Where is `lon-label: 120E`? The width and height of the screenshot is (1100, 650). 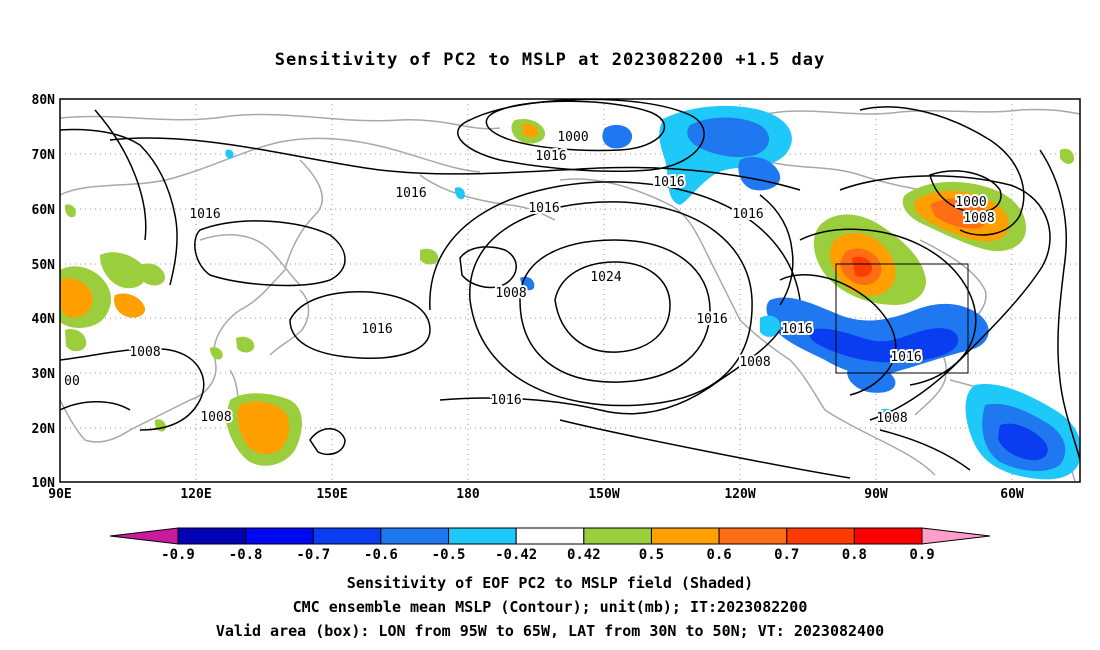 lon-label: 120E is located at coordinates (195, 494).